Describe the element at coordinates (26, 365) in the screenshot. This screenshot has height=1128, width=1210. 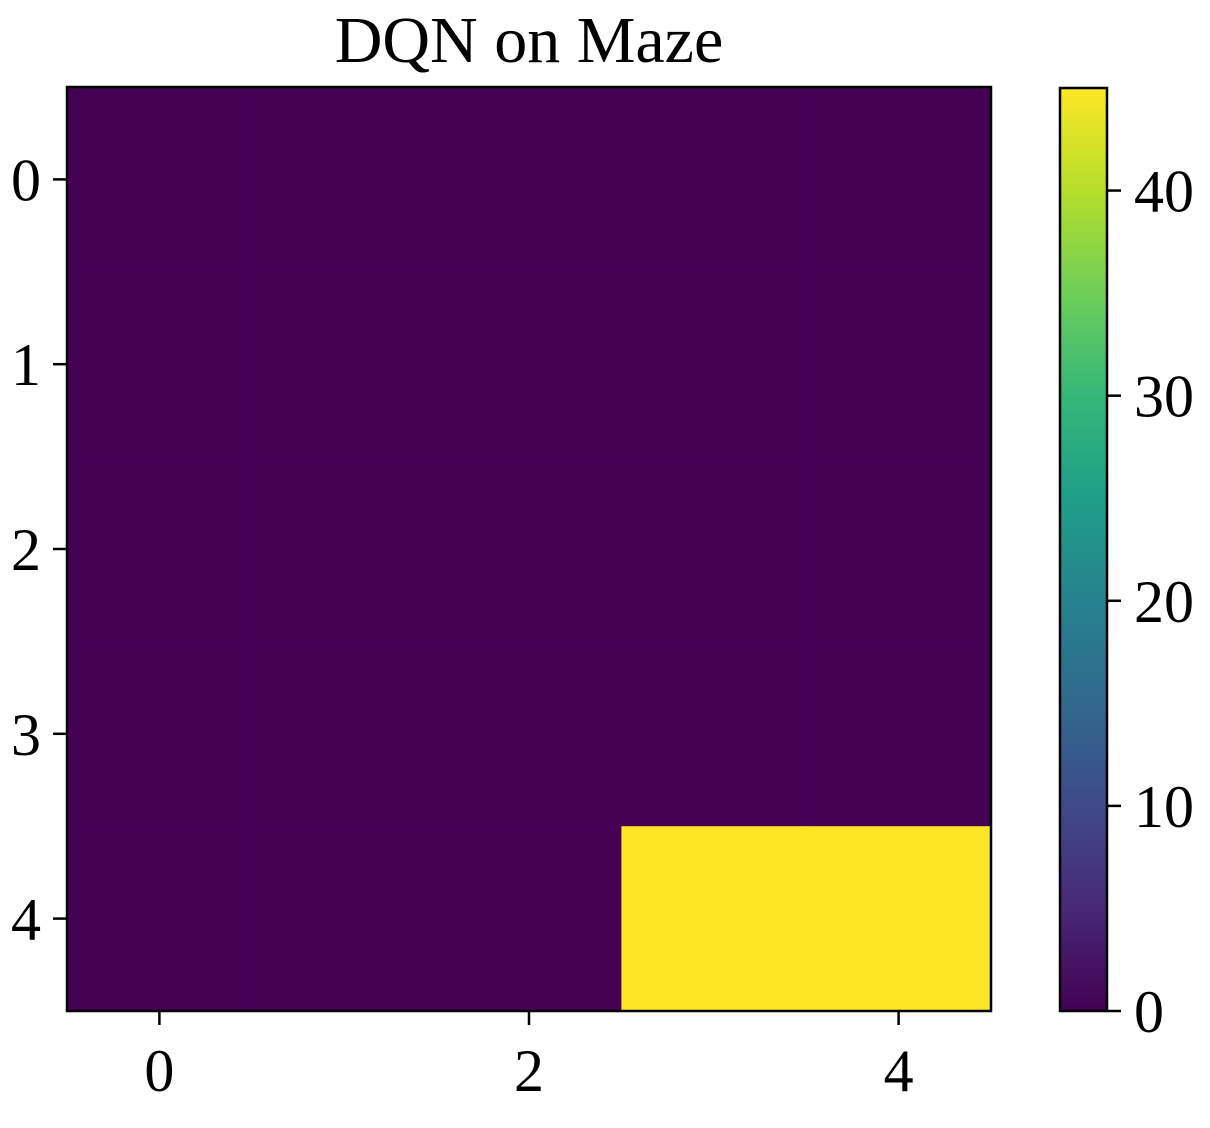
I see `y-tick-label: 1` at that location.